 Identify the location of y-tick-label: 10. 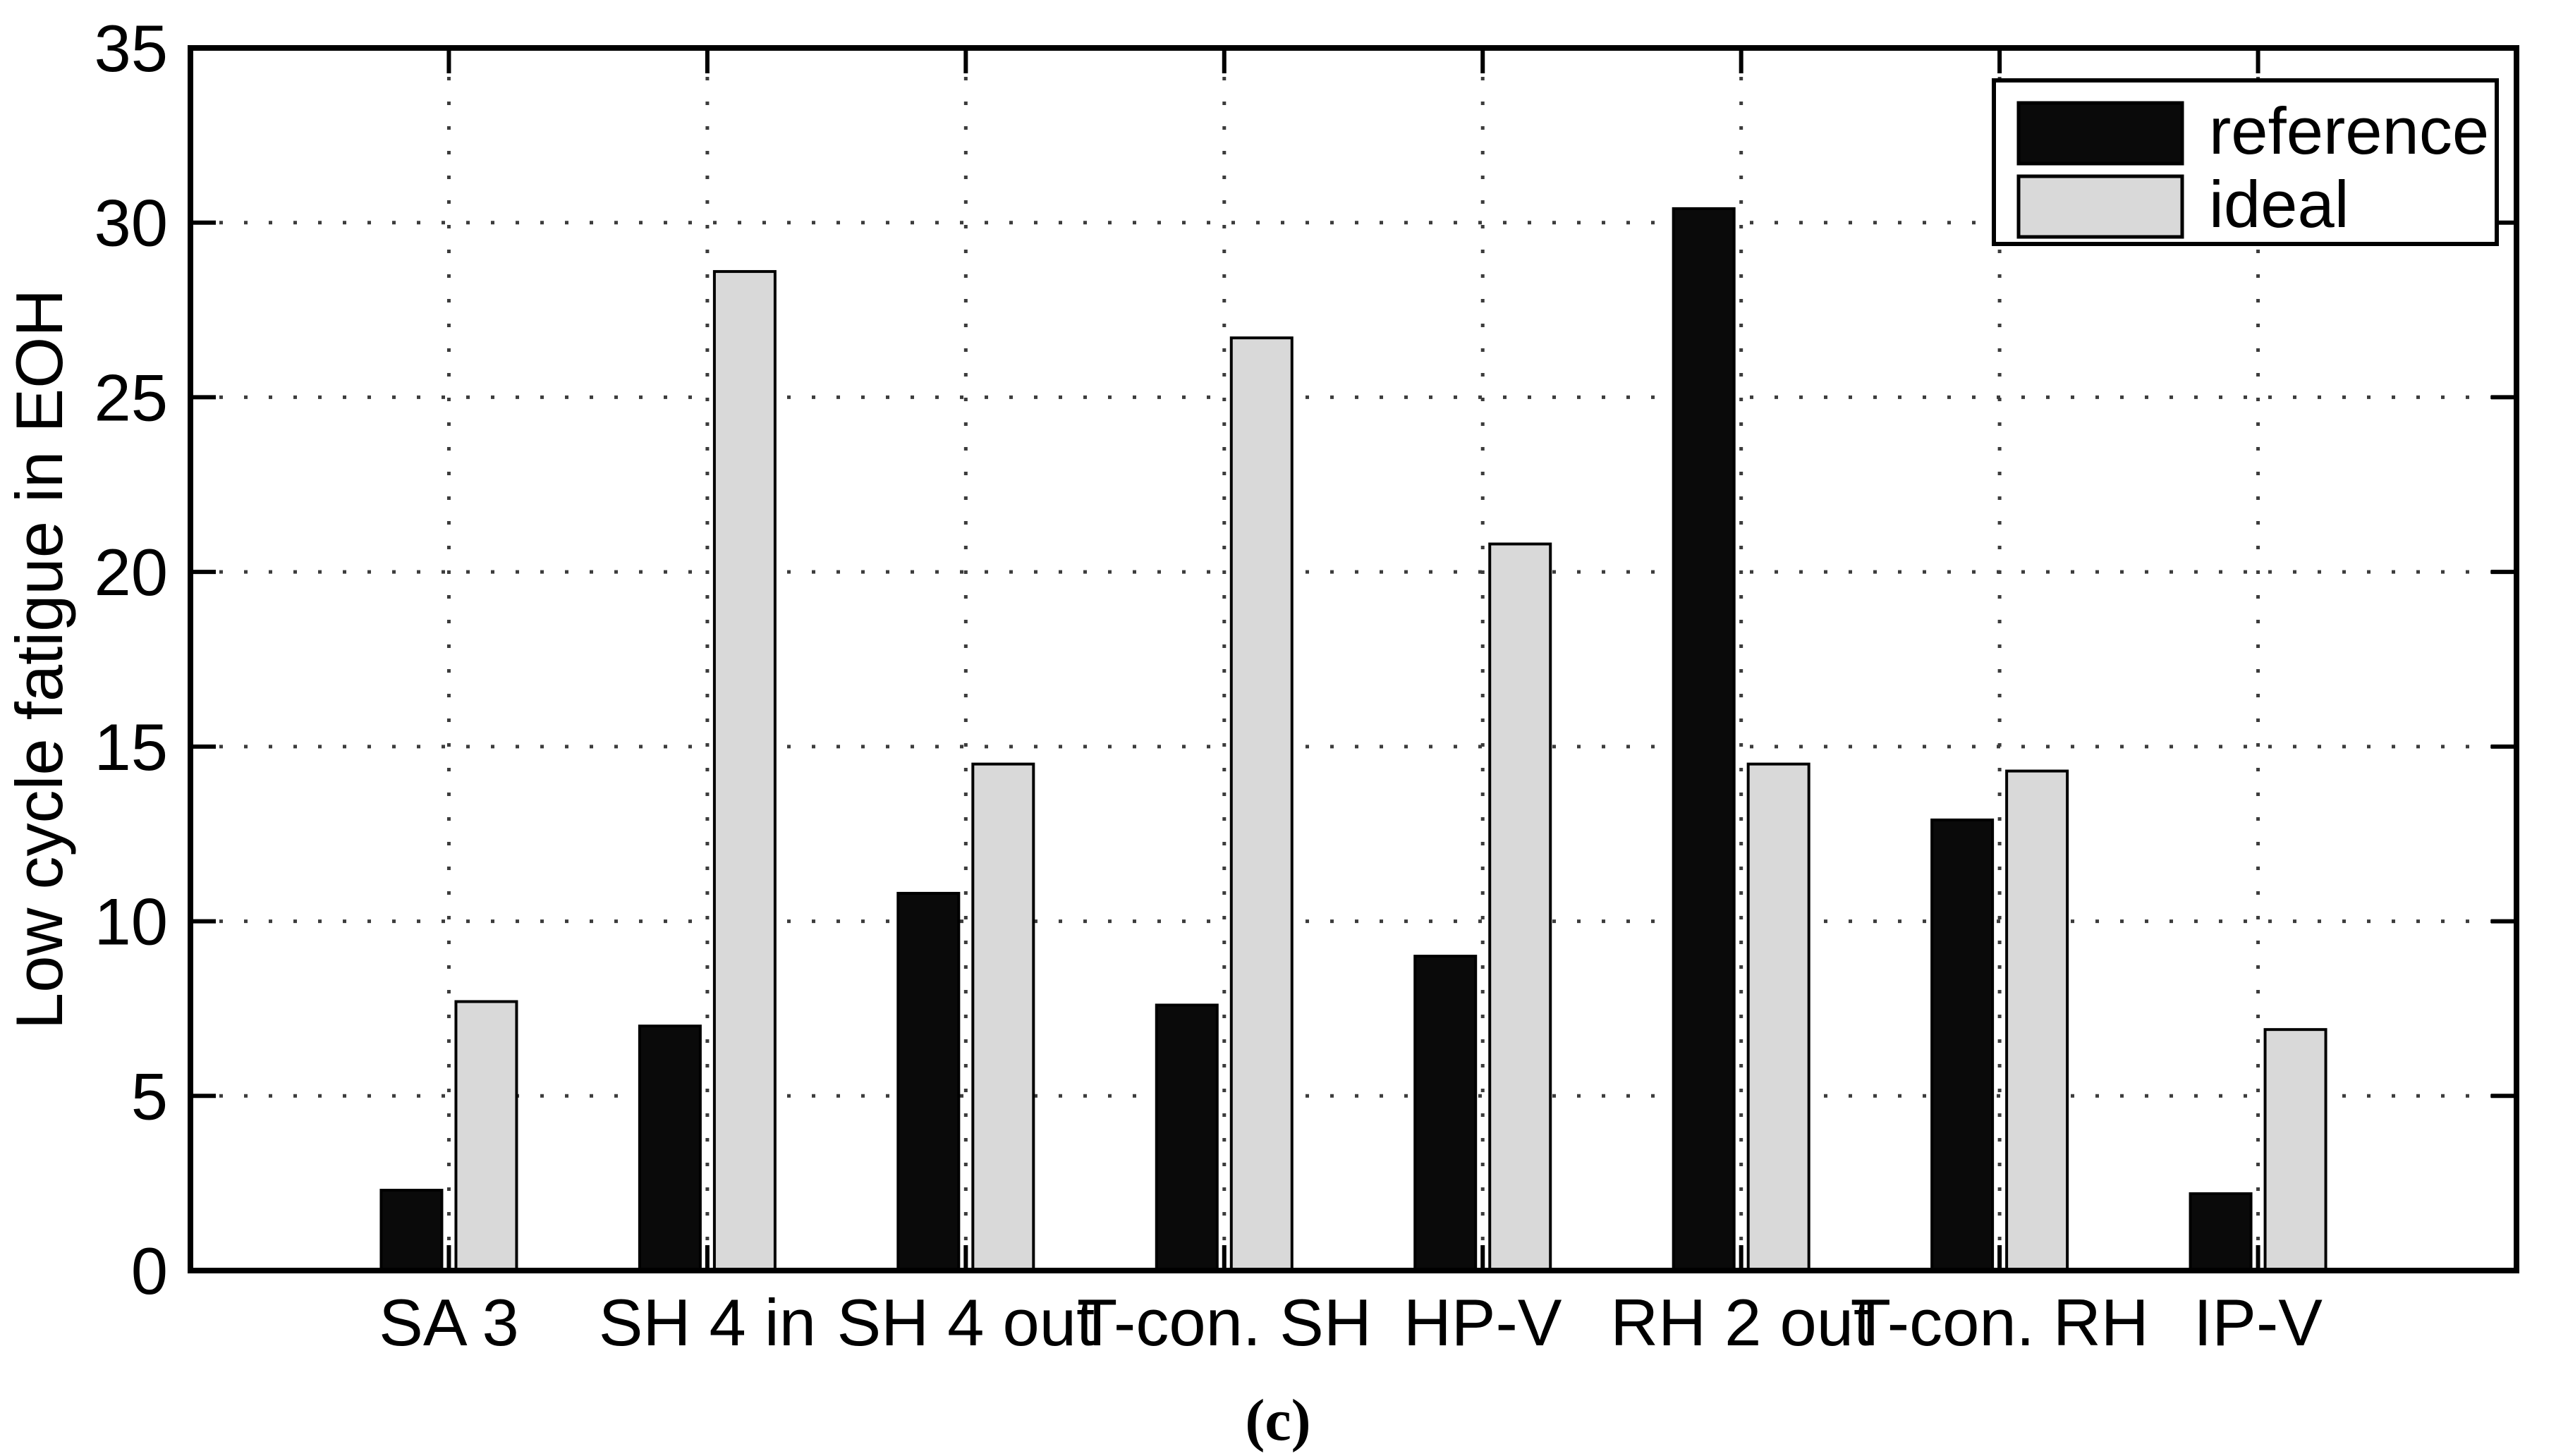
(131, 922).